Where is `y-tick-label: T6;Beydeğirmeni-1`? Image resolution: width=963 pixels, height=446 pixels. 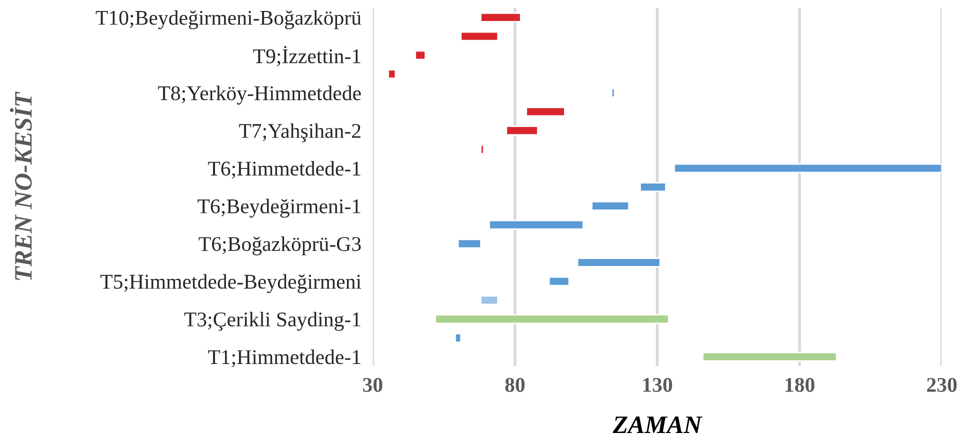 y-tick-label: T6;Beydeğirmeni-1 is located at coordinates (279, 208).